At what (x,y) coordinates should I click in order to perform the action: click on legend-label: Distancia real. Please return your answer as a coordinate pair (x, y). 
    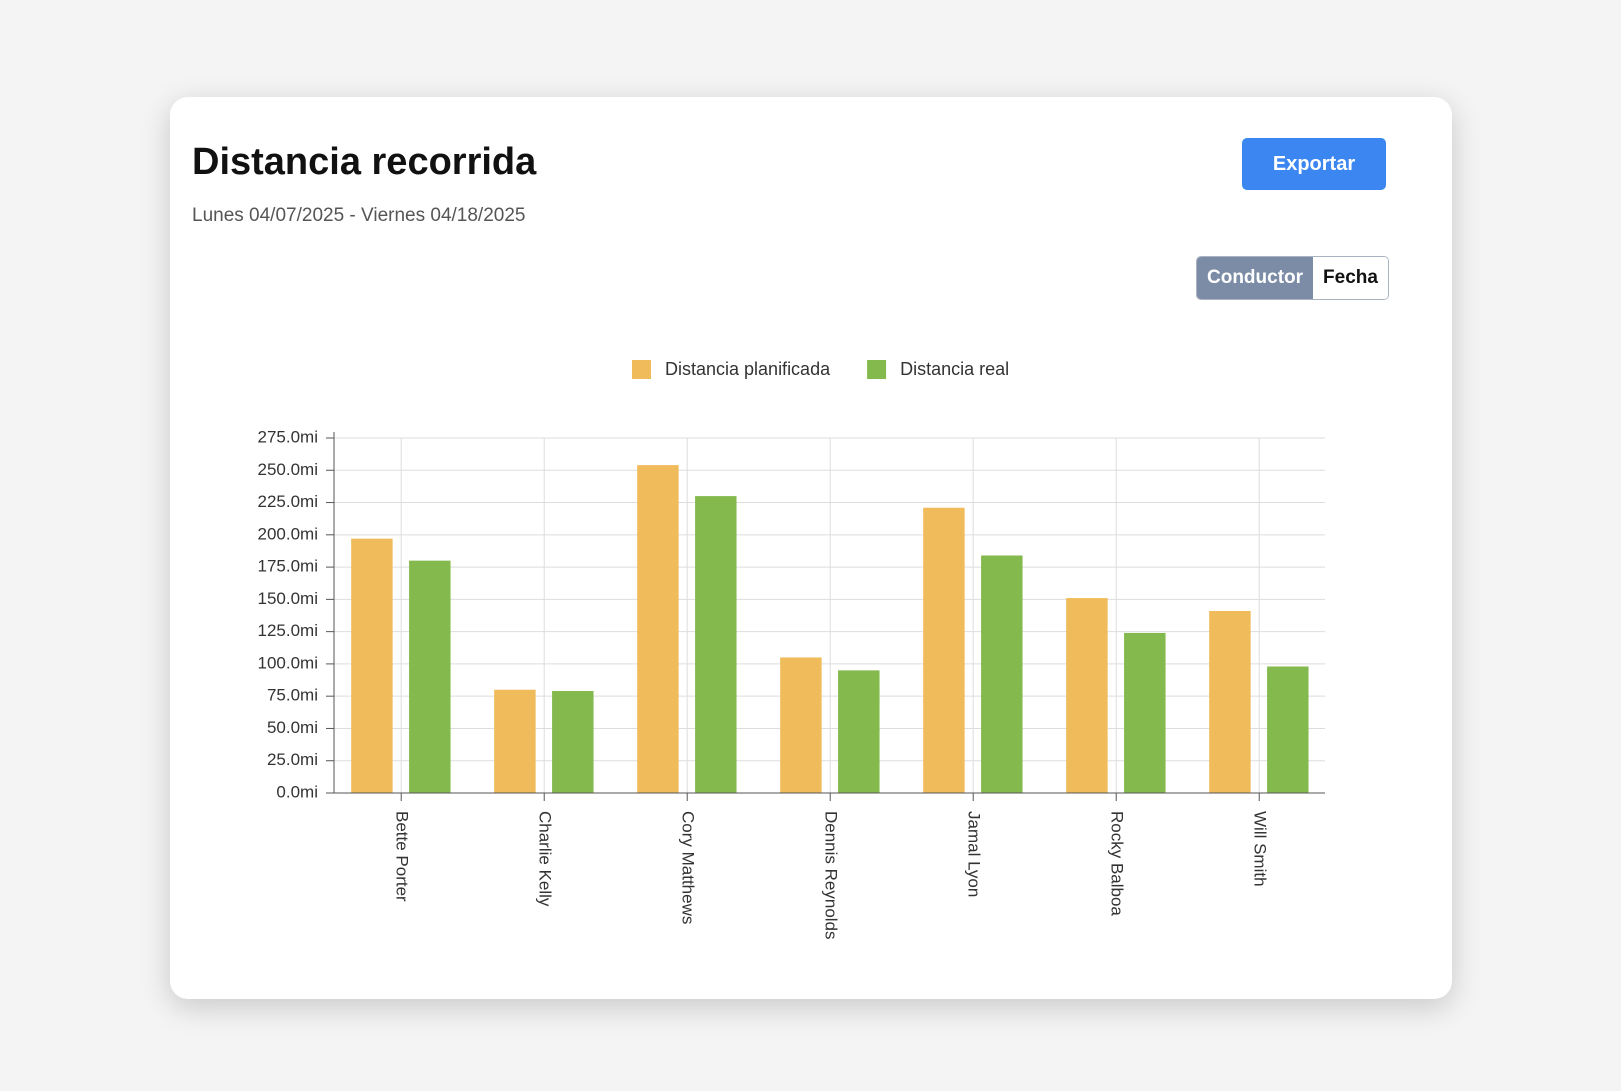
    Looking at the image, I should click on (954, 369).